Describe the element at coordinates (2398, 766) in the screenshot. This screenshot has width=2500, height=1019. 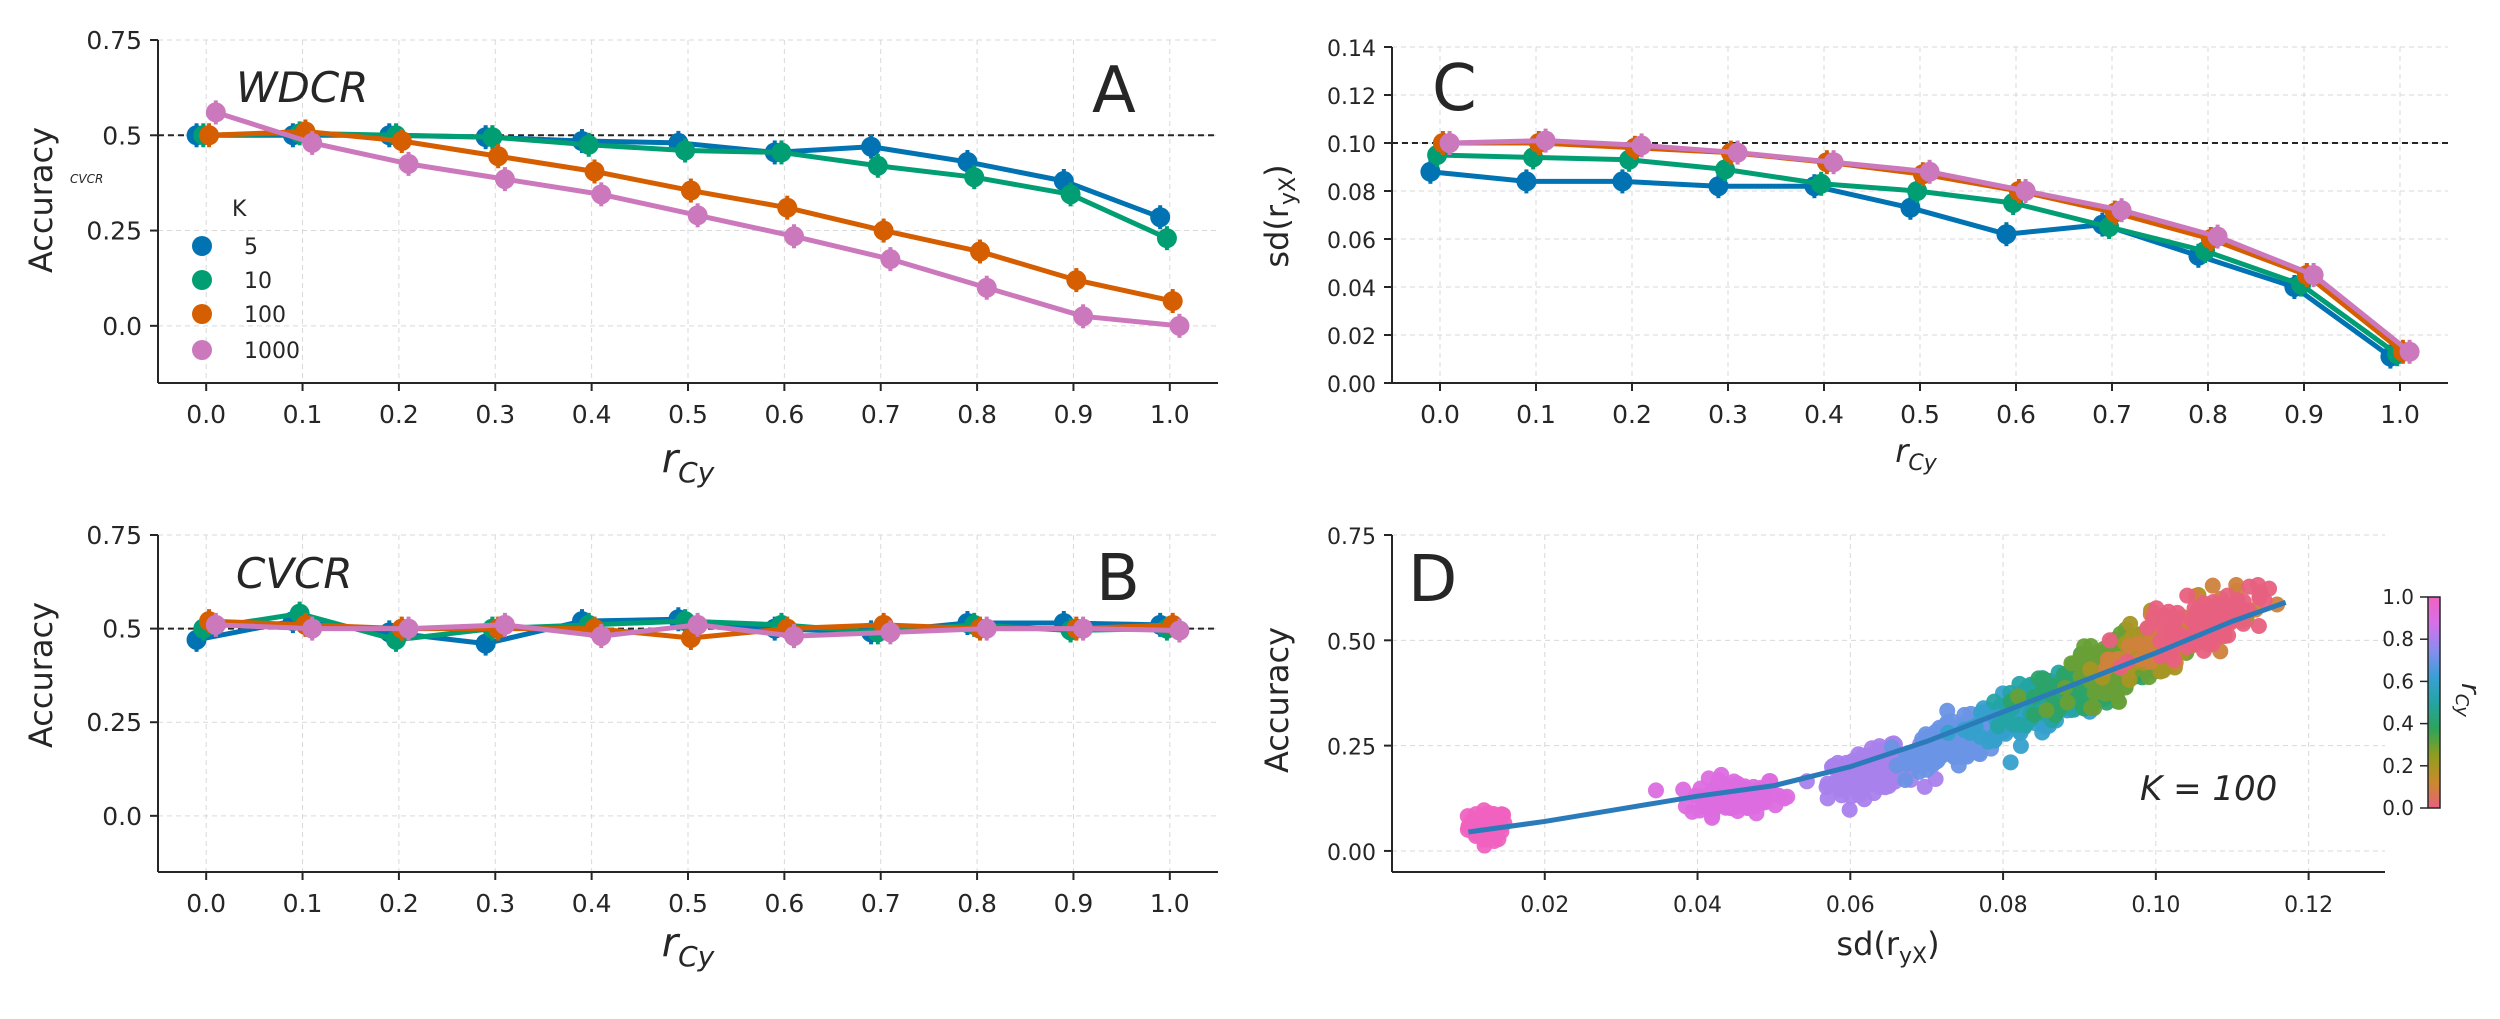
I see `colorbar-tick-label: 0.2` at that location.